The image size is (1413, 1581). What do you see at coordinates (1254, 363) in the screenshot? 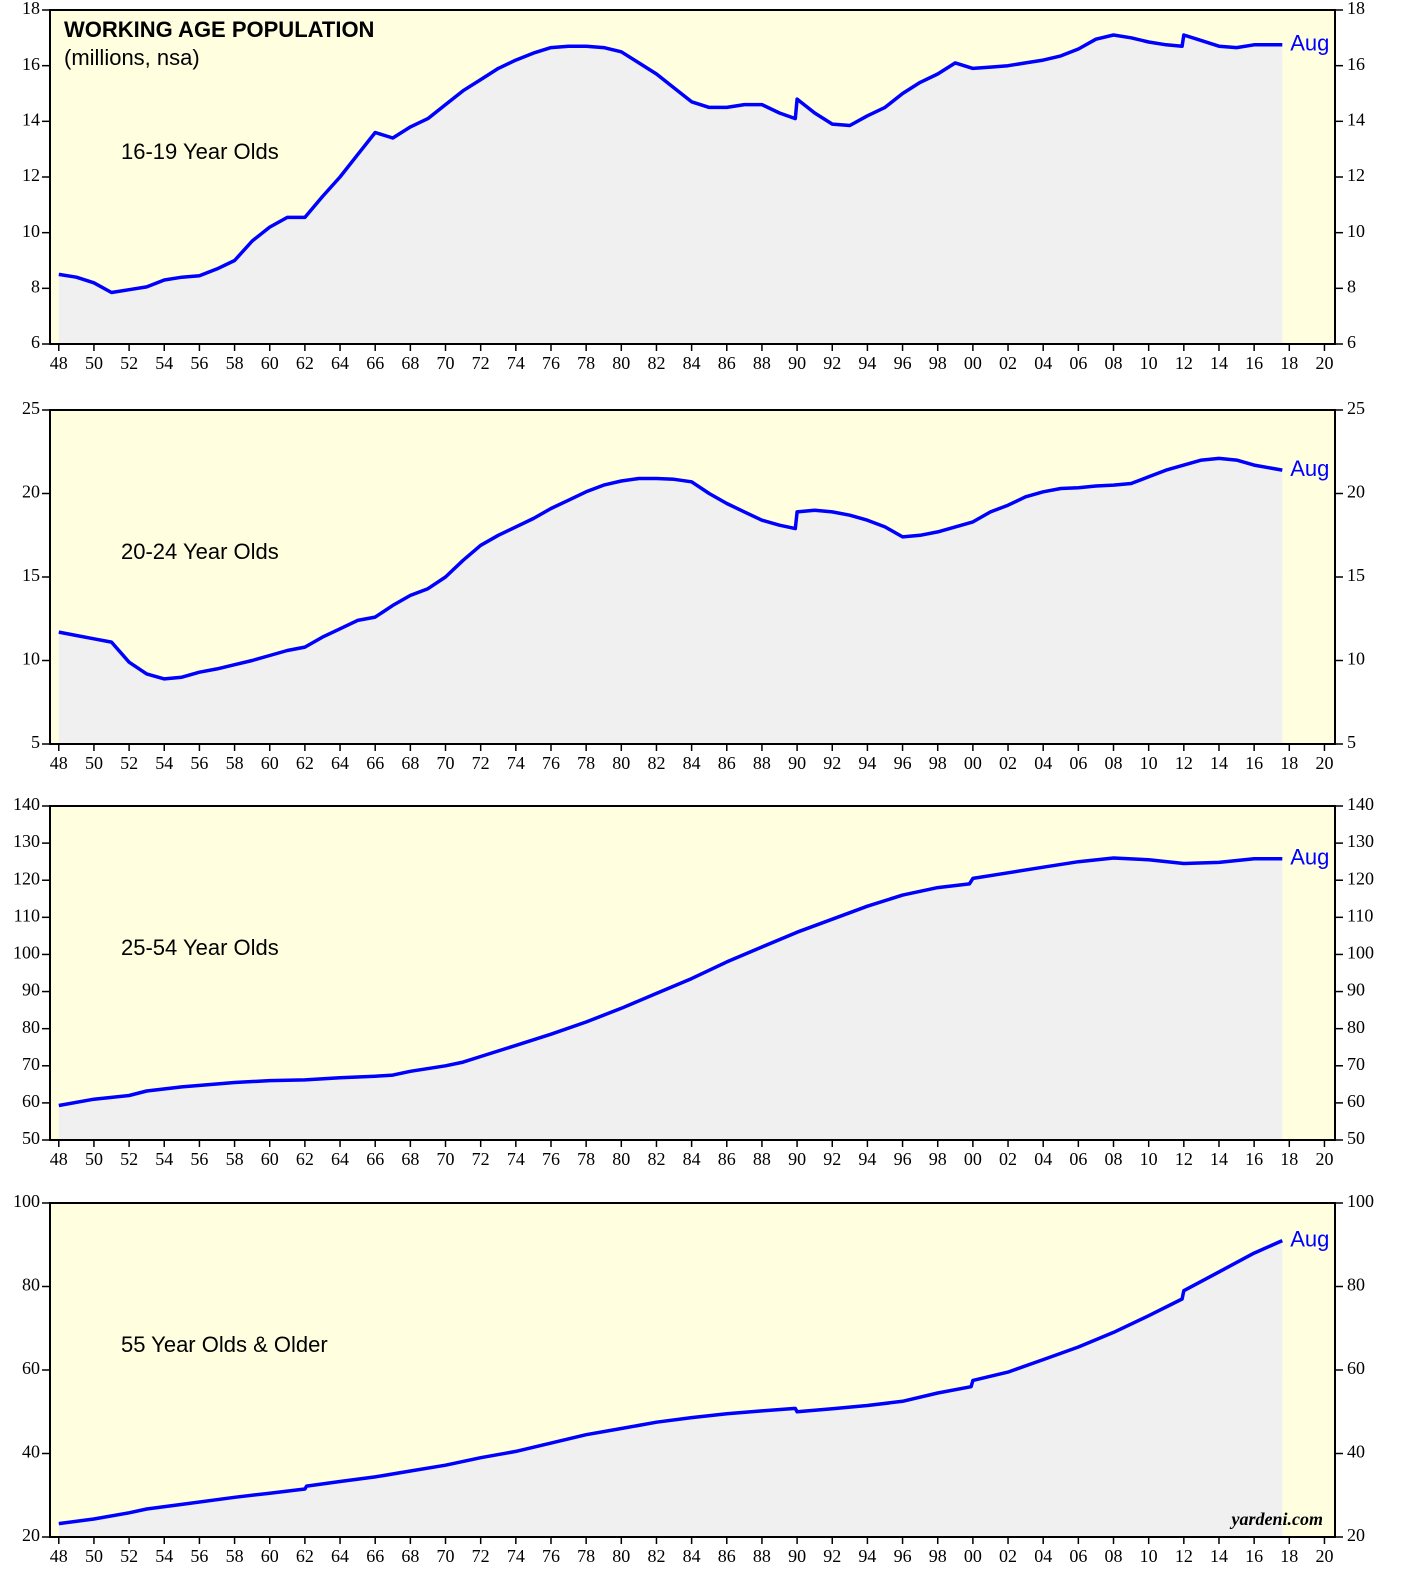
I see `x-tick-label: 16` at bounding box center [1254, 363].